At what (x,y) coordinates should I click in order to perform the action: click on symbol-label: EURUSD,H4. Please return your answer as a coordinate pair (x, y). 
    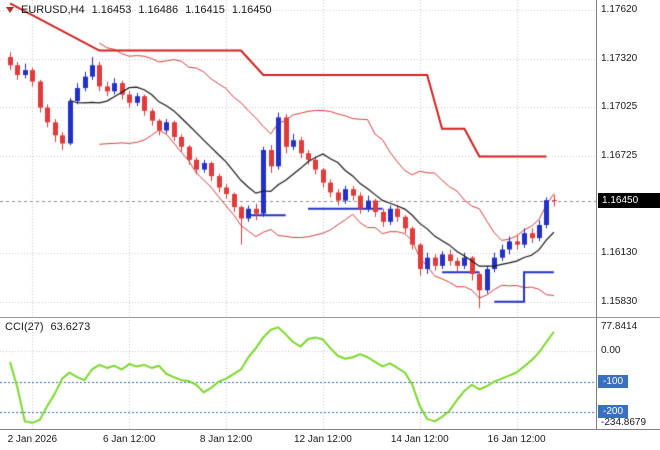
    Looking at the image, I should click on (53, 10).